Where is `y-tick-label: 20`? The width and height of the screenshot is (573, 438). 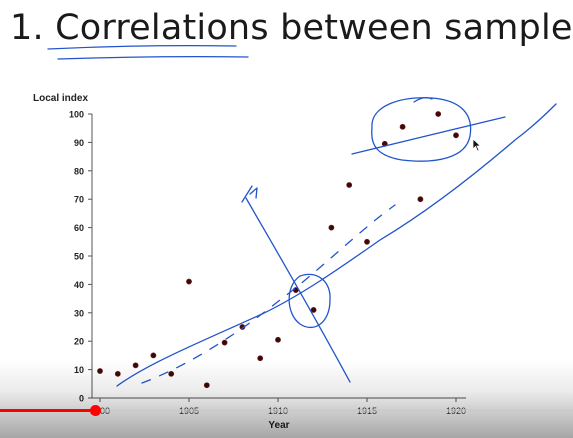 y-tick-label: 20 is located at coordinates (79, 342).